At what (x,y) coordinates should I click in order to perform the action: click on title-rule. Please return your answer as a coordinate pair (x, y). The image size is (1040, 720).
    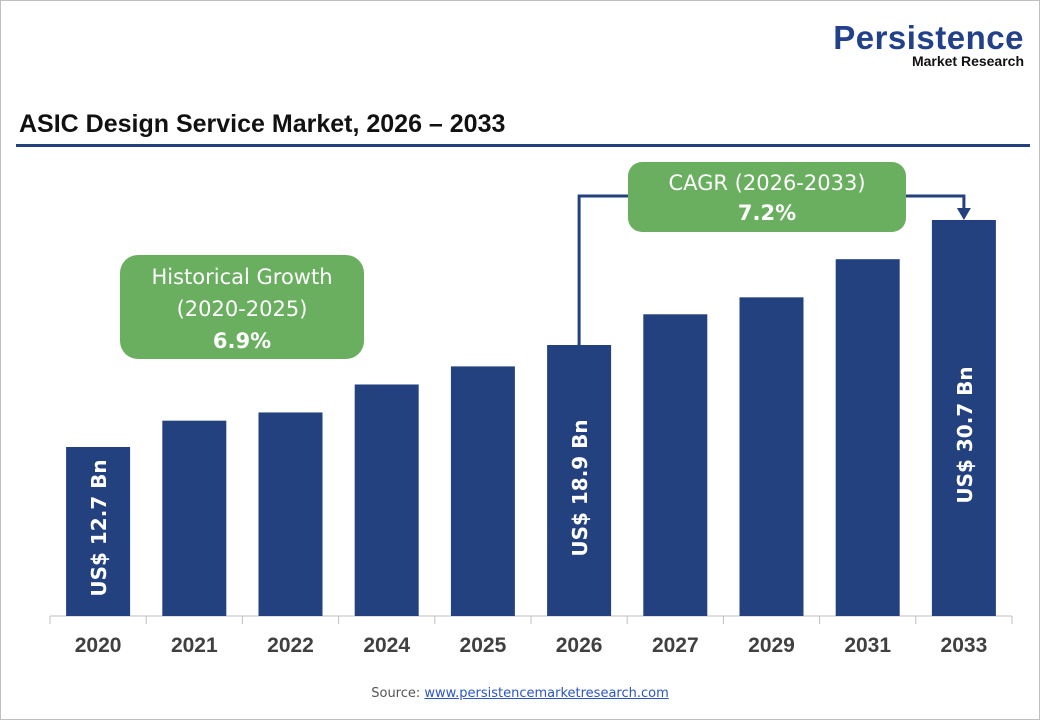
    Looking at the image, I should click on (523, 145).